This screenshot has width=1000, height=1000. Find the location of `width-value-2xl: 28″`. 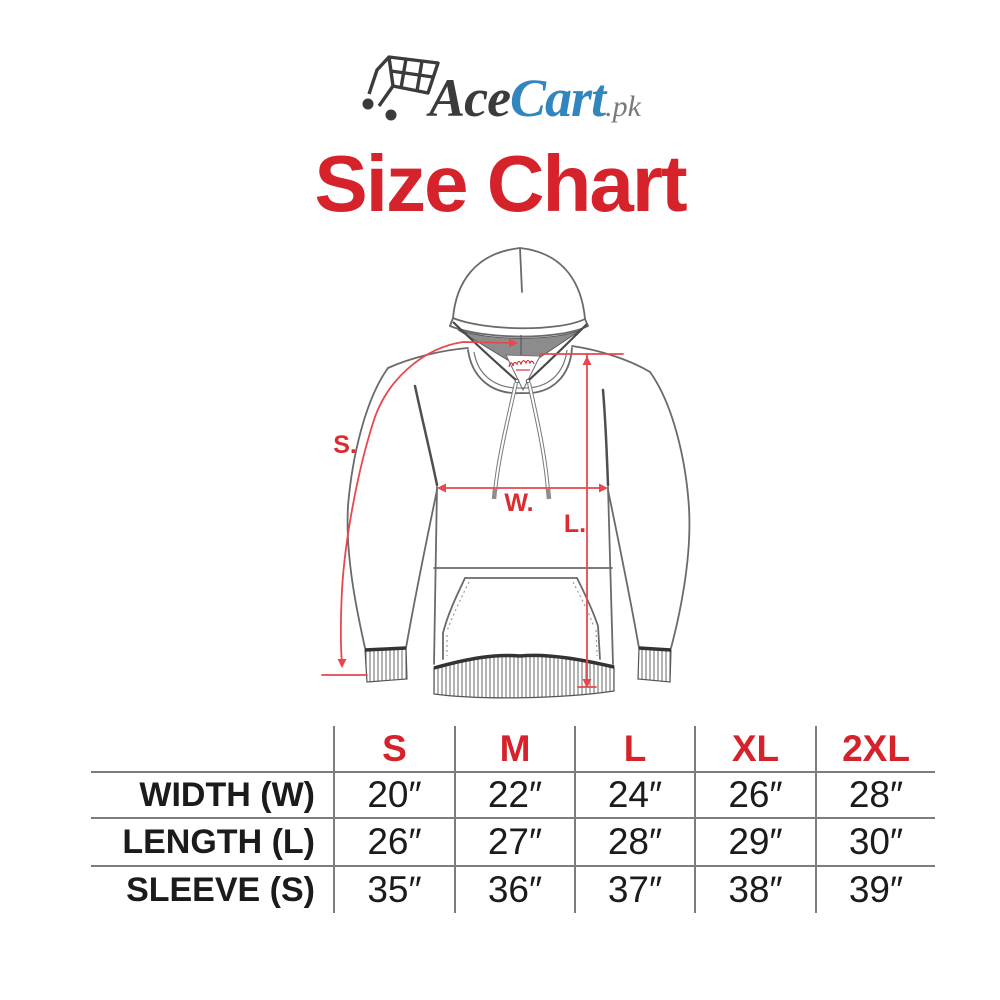

width-value-2xl: 28″ is located at coordinates (875, 795).